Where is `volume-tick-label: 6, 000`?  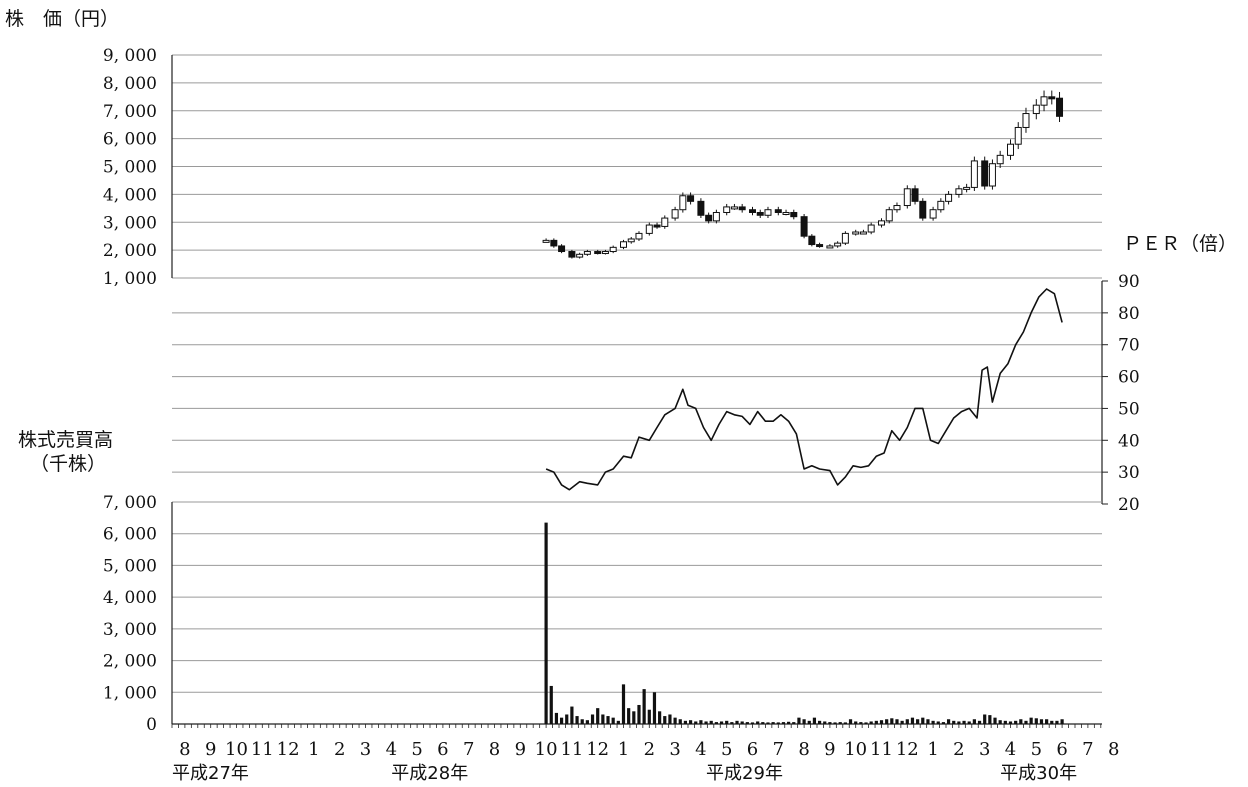
volume-tick-label: 6, 000 is located at coordinates (130, 535).